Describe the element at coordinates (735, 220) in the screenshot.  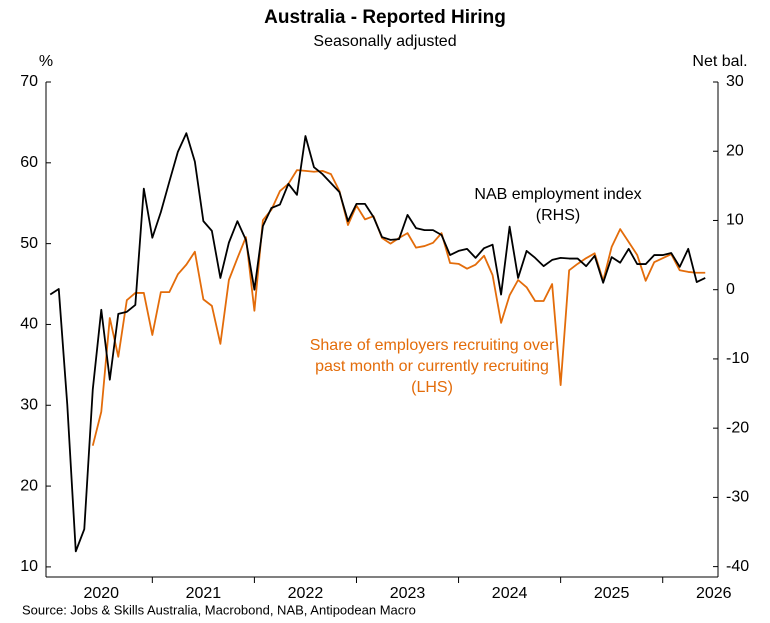
I see `y2-tick-label: 10` at that location.